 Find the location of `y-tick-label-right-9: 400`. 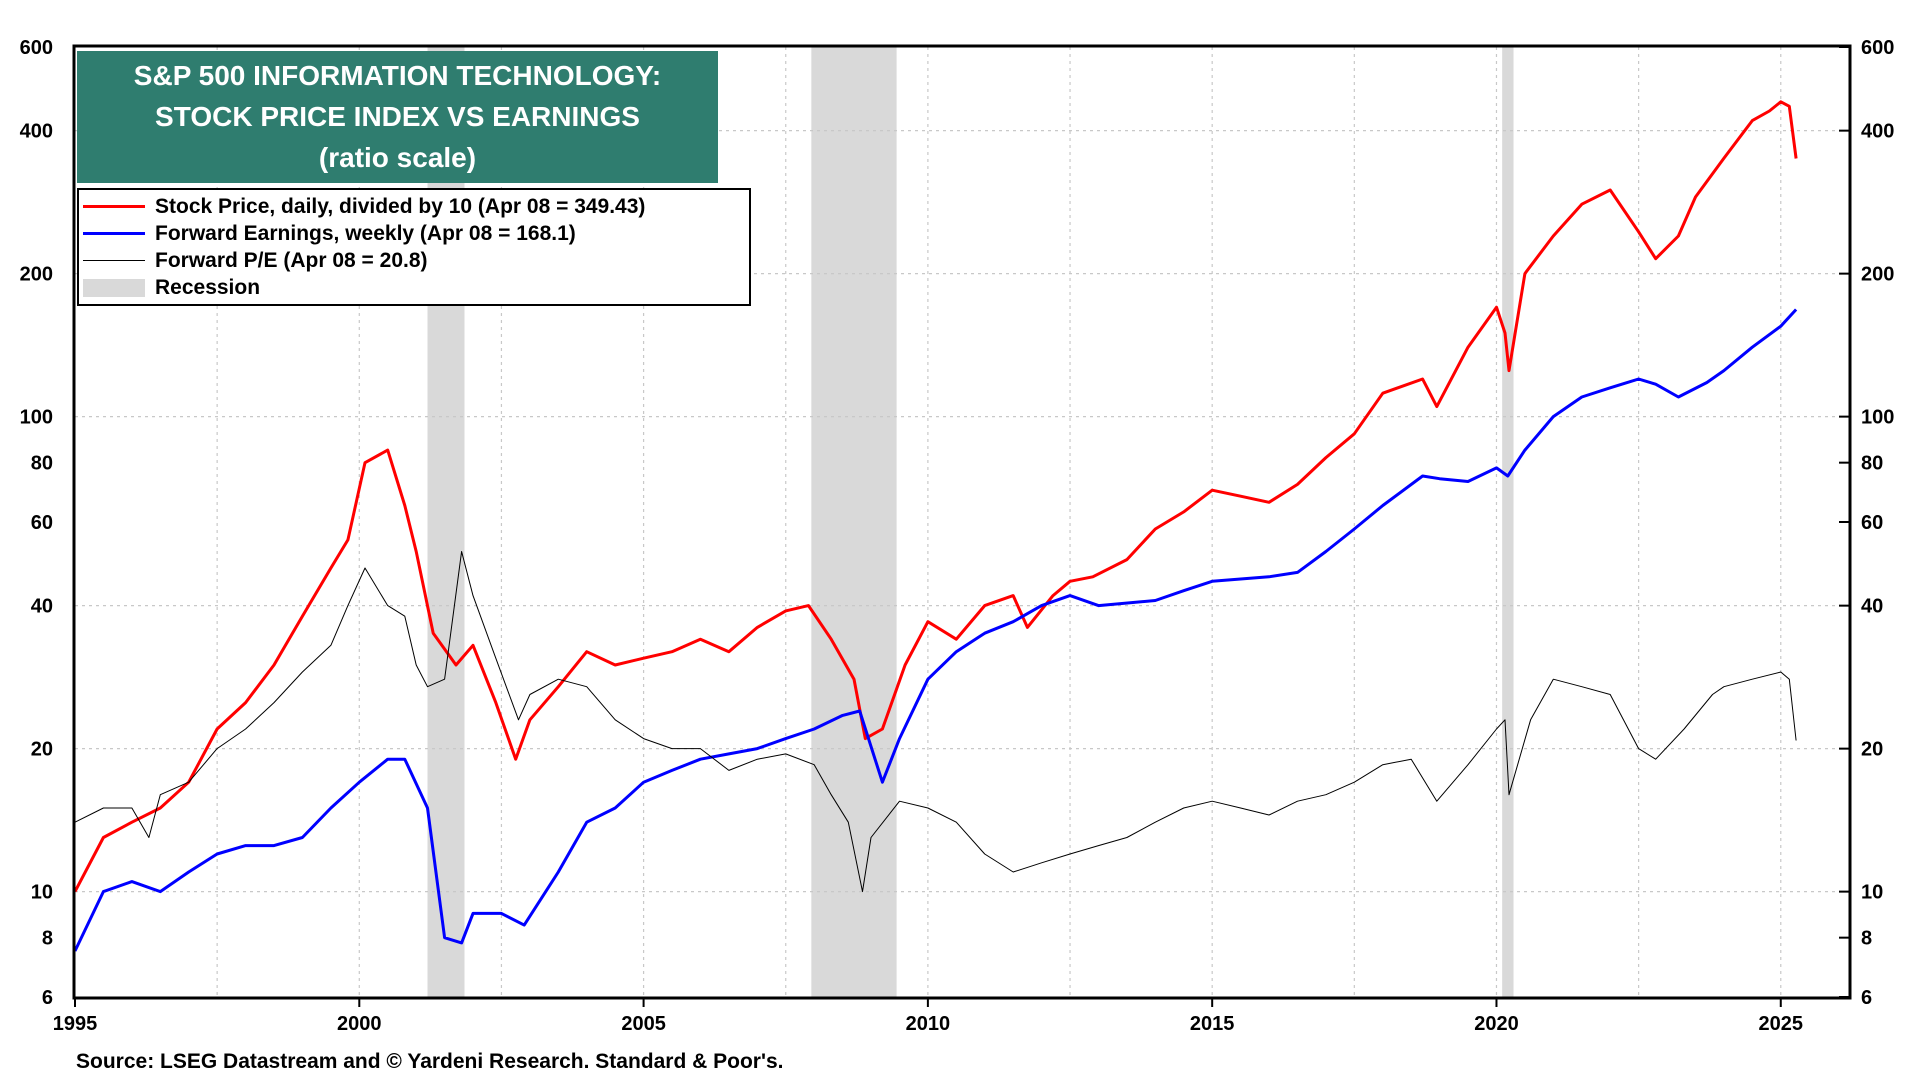

y-tick-label-right-9: 400 is located at coordinates (1877, 132).